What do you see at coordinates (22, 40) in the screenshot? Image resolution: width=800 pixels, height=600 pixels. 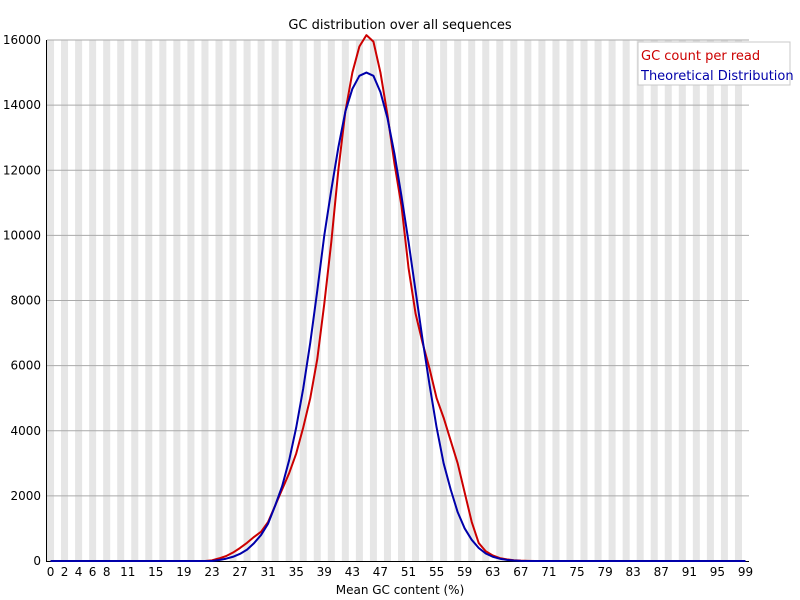 I see `y-tick-label: 16000` at bounding box center [22, 40].